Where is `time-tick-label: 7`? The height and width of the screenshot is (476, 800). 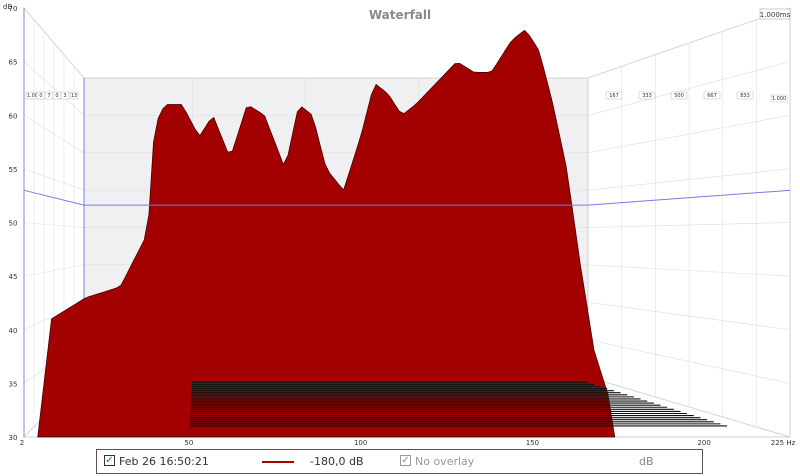
time-tick-label: 7 is located at coordinates (48, 96).